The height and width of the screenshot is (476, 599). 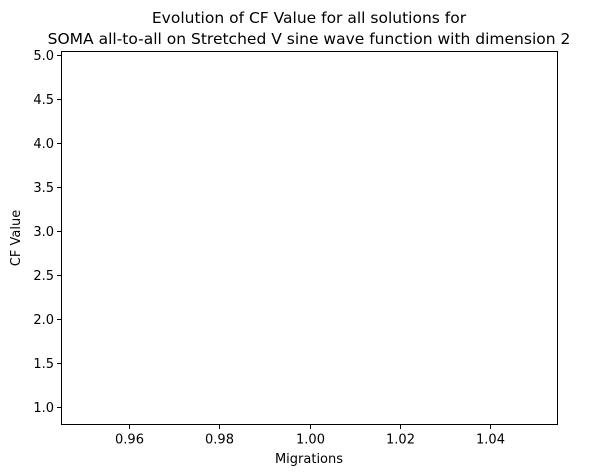 I want to click on x-tick-label: 0.96, so click(x=129, y=440).